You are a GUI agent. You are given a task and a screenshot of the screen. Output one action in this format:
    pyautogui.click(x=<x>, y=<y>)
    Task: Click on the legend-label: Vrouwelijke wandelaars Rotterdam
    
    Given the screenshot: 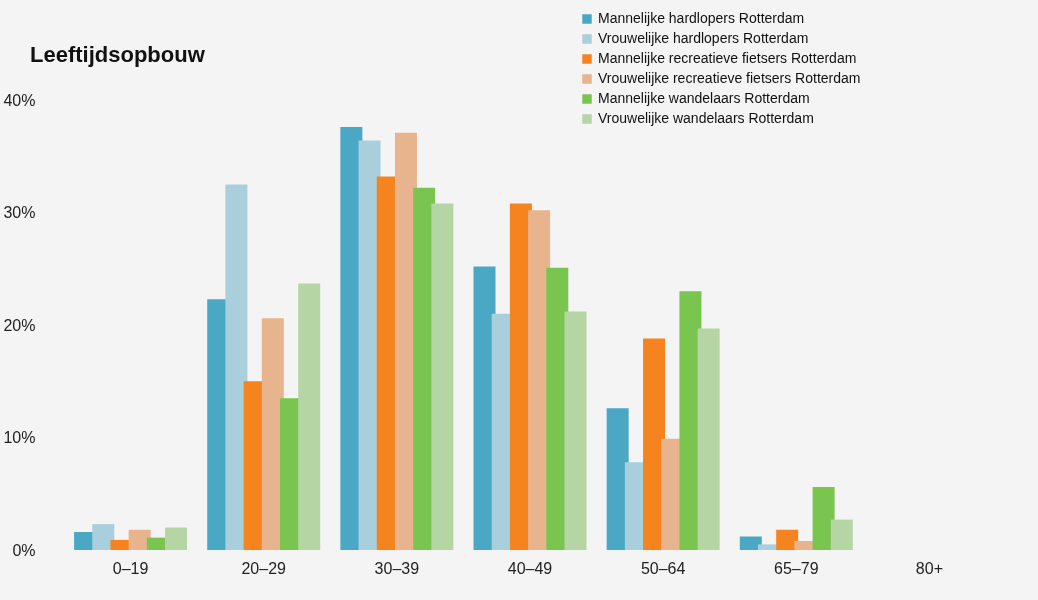 What is the action you would take?
    pyautogui.click(x=706, y=118)
    